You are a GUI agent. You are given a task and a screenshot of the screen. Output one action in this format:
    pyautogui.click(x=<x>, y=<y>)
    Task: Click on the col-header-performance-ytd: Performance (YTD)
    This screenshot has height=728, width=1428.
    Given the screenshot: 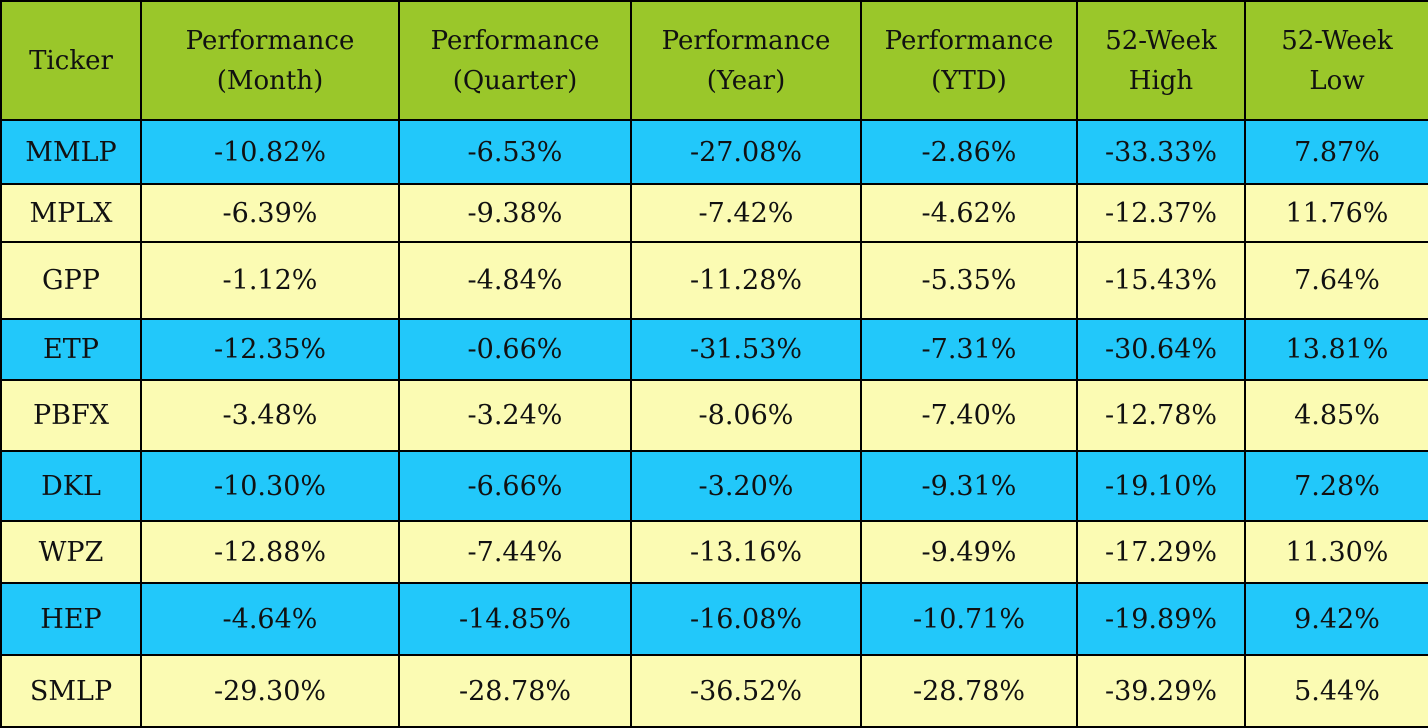 What is the action you would take?
    pyautogui.click(x=969, y=60)
    